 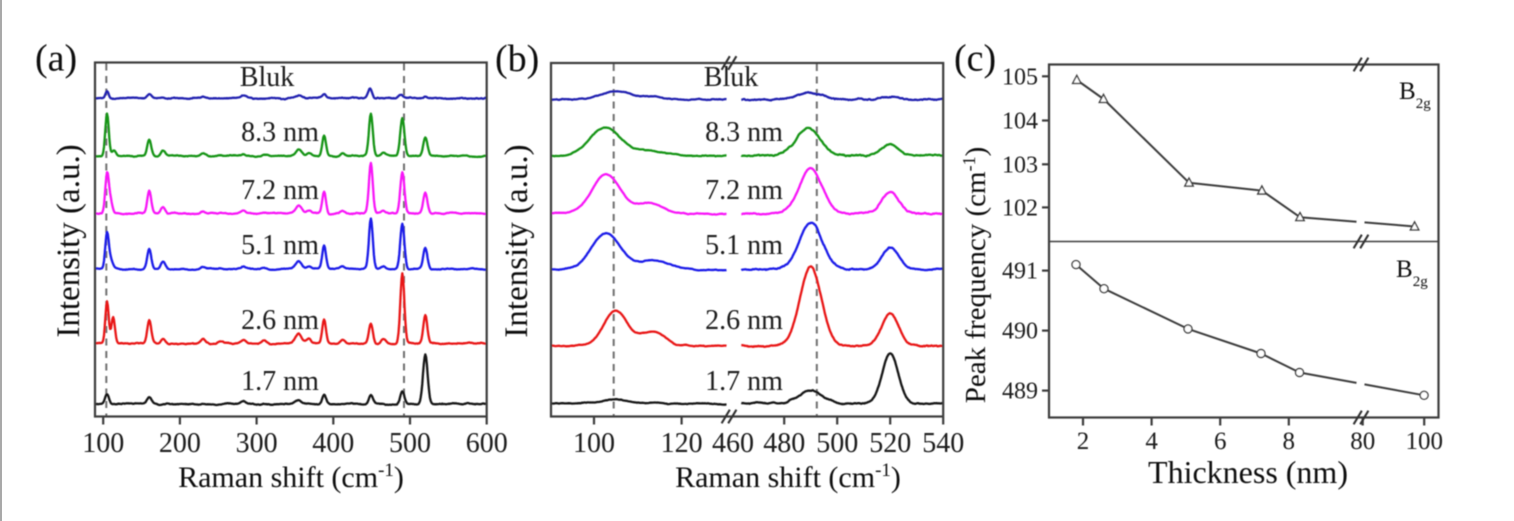 I want to click on svg-text: 105, so click(x=1020, y=77).